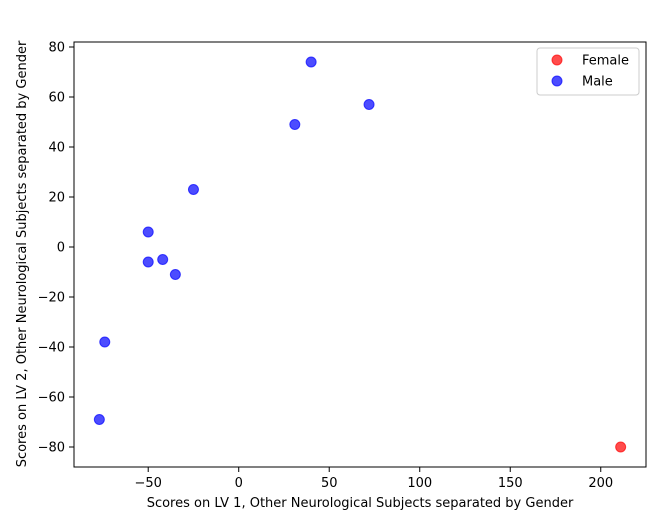 This screenshot has height=525, width=660. What do you see at coordinates (56, 148) in the screenshot?
I see `y-tick-label: 40` at bounding box center [56, 148].